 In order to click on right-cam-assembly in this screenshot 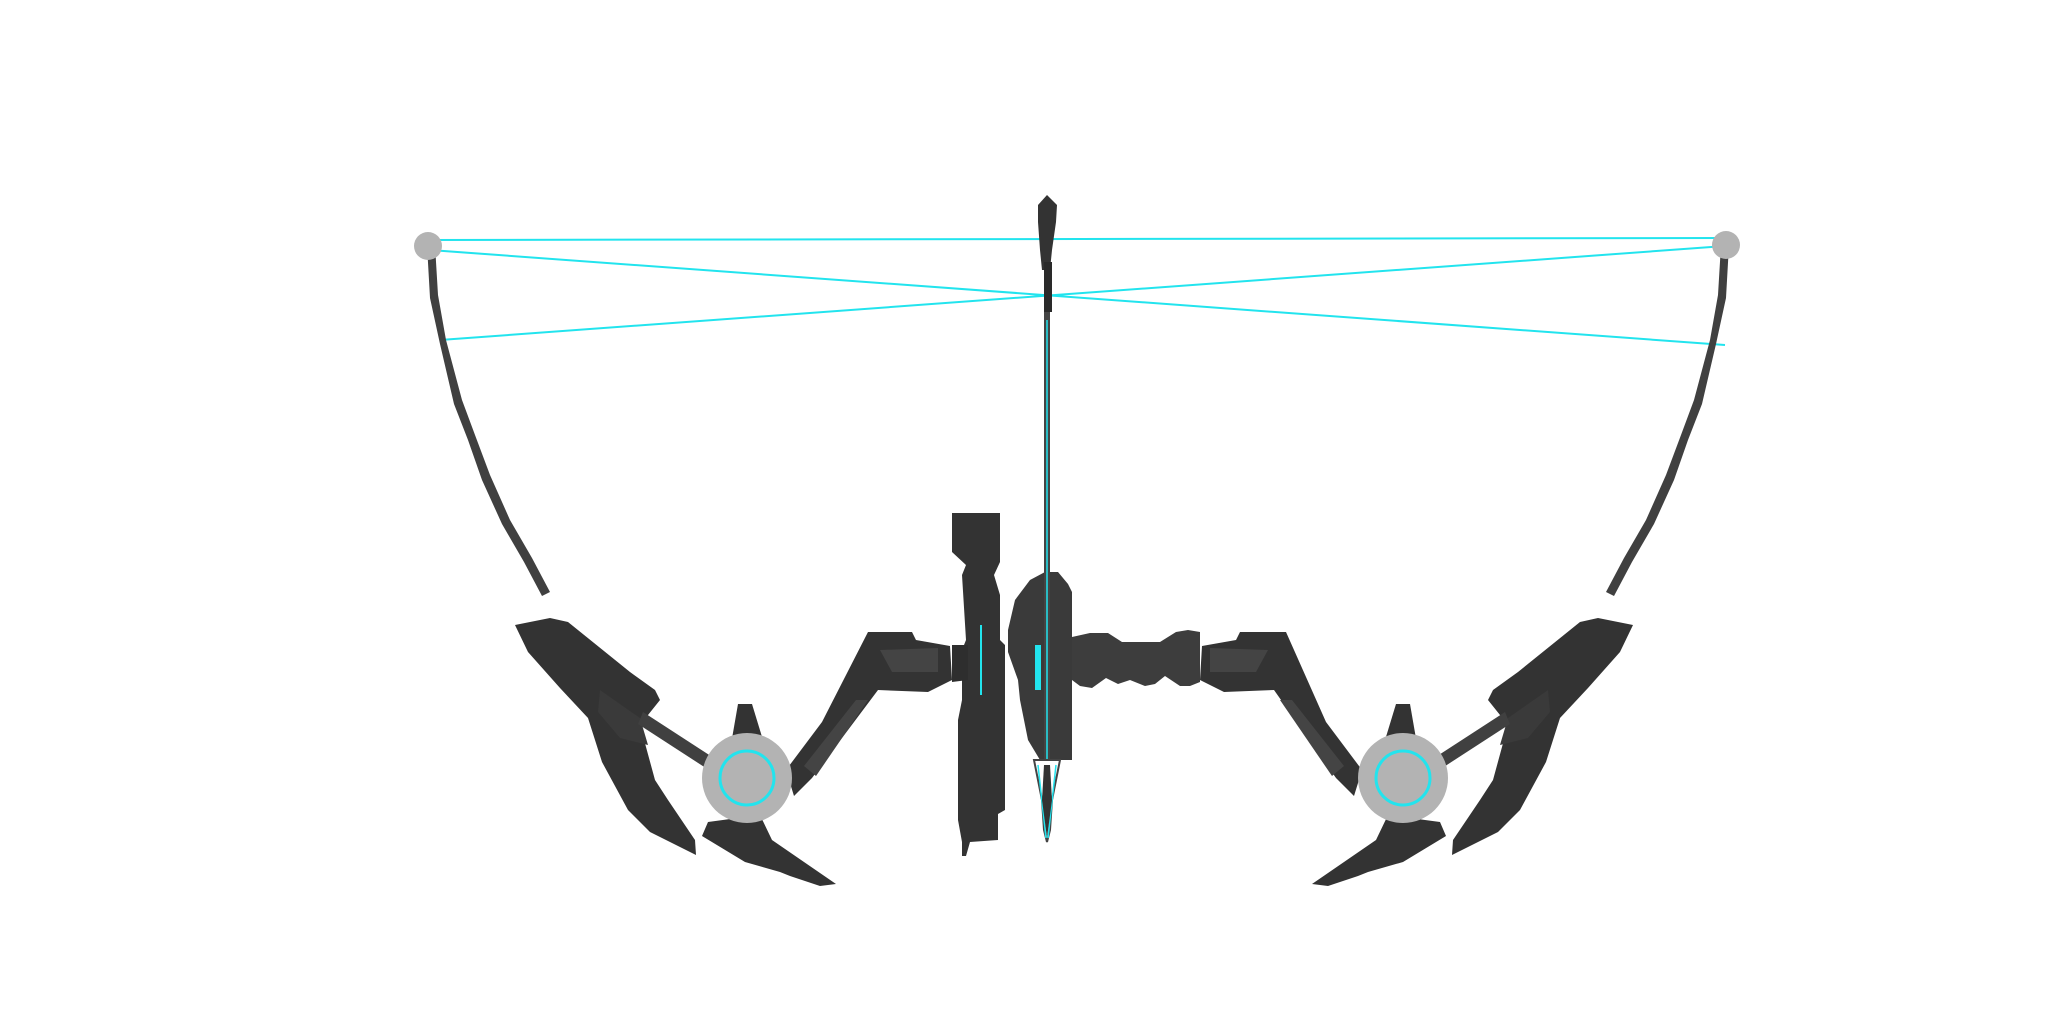, I will do `click(1324, 759)`.